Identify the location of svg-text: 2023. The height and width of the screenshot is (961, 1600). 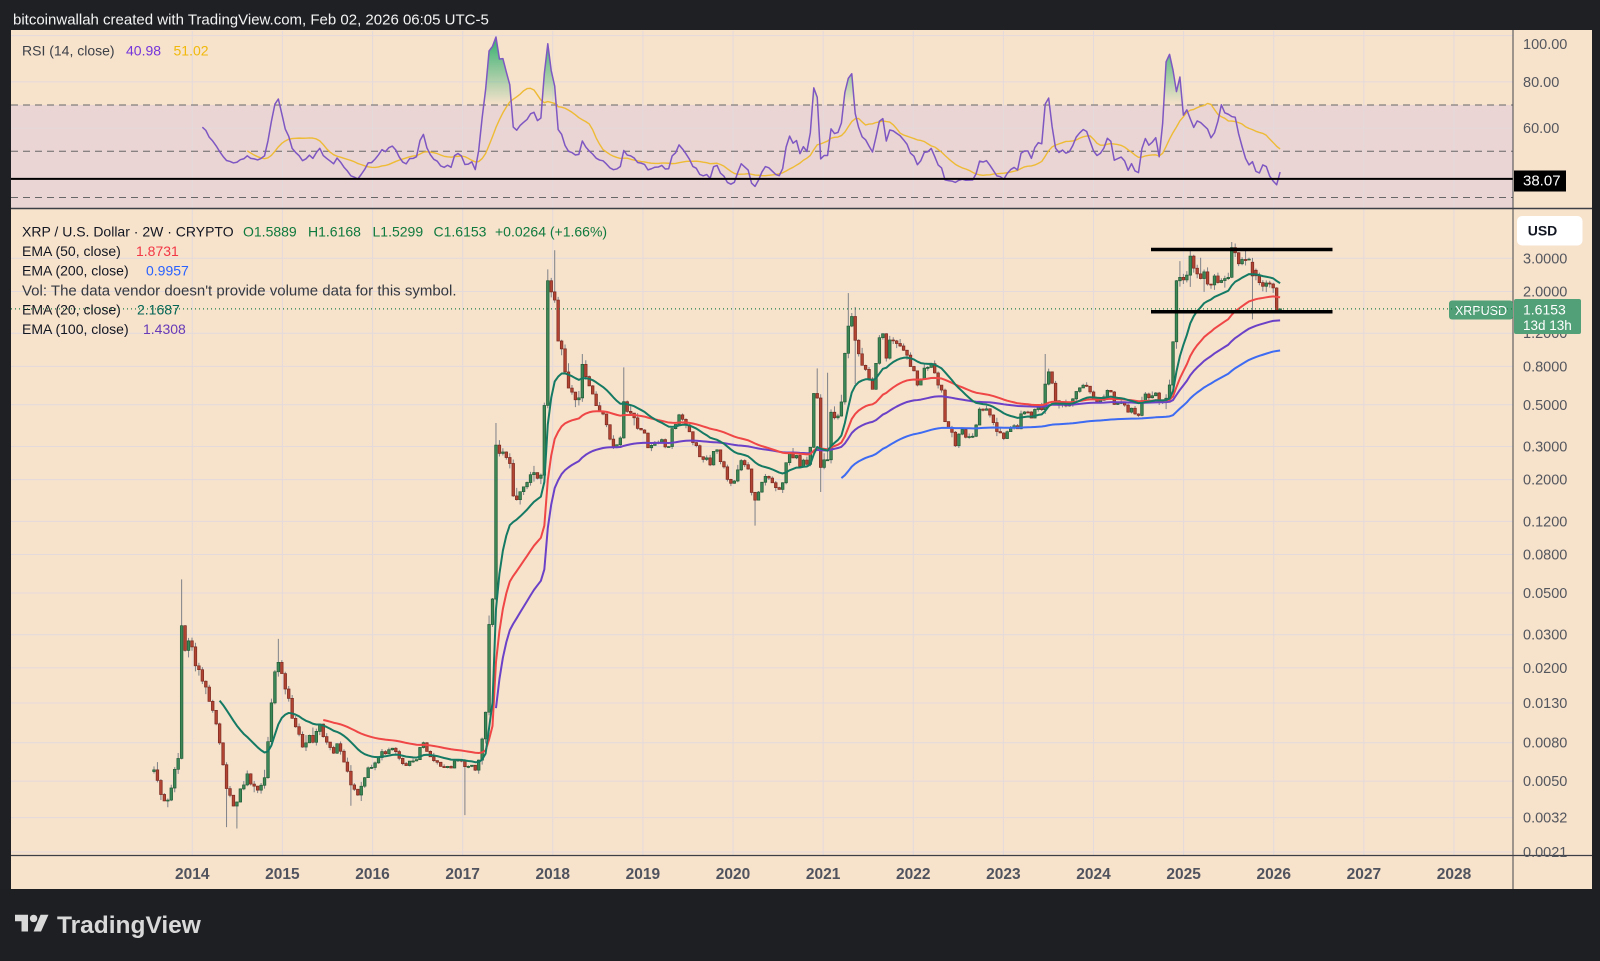
(1003, 874).